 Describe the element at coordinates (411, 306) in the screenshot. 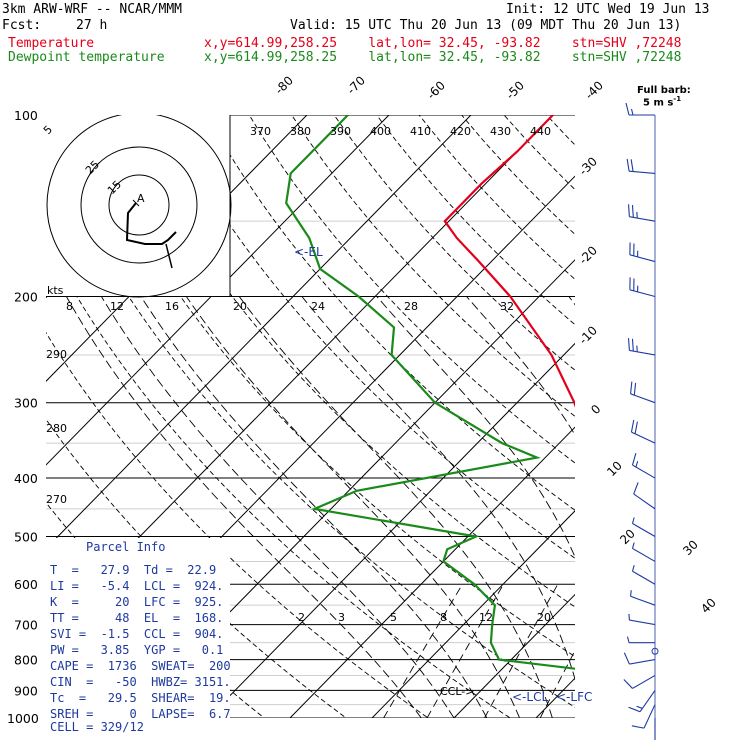

I see `hodograph-speed-tick: 28` at that location.